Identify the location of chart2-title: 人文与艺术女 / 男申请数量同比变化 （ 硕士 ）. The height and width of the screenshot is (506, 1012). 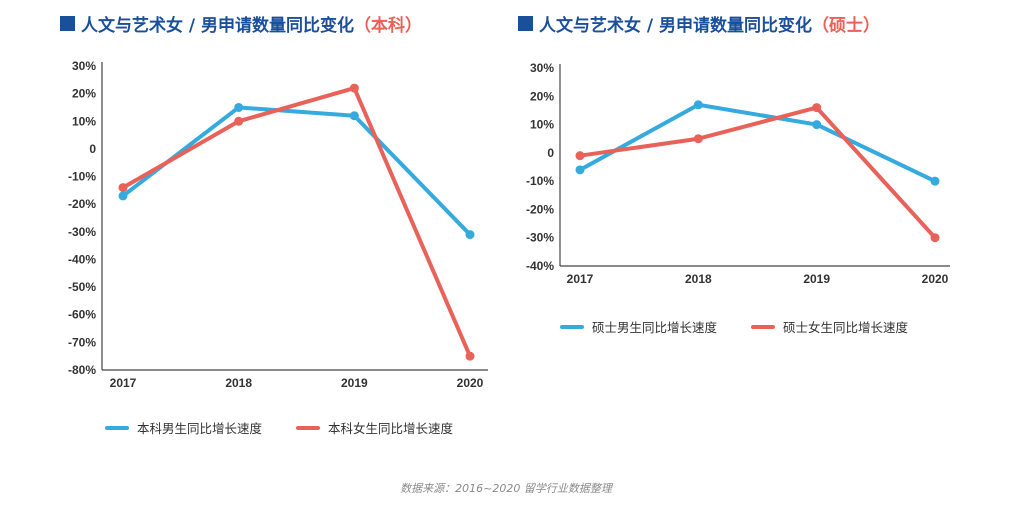
(699, 24).